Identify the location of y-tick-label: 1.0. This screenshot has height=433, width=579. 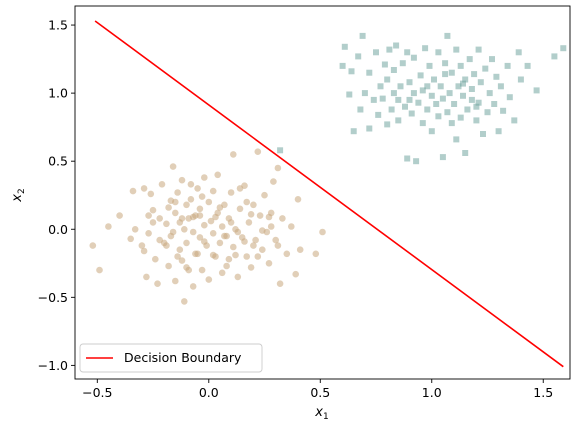
(58, 93).